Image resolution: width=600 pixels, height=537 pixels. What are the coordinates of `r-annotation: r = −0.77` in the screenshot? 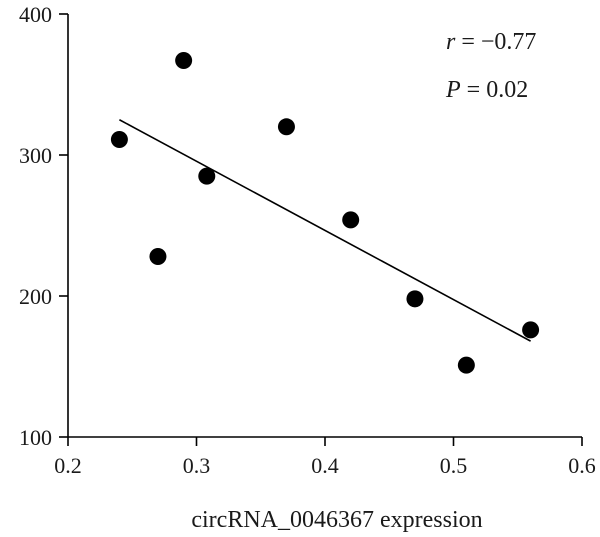 It's located at (491, 42).